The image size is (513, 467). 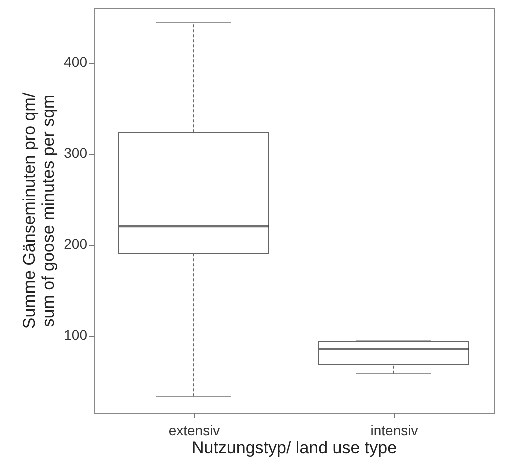 What do you see at coordinates (76, 153) in the screenshot?
I see `y-tick-label: 300` at bounding box center [76, 153].